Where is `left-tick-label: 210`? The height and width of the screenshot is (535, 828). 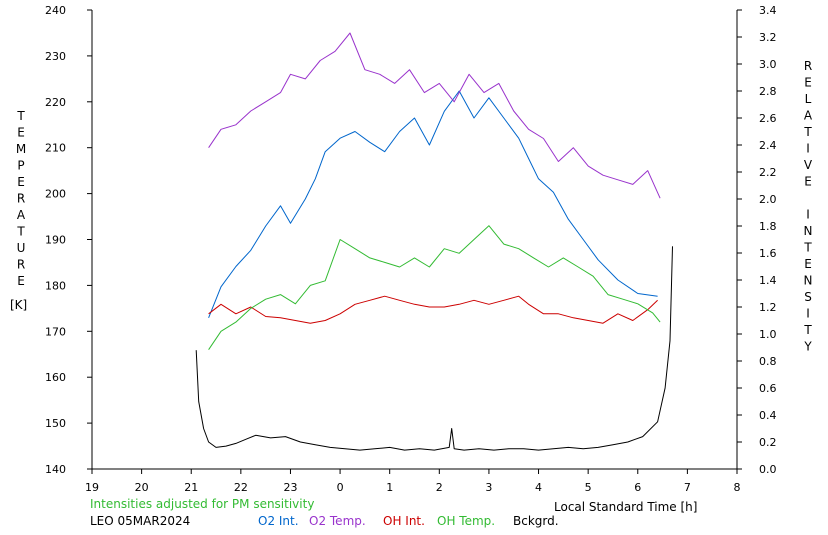 left-tick-label: 210 is located at coordinates (55, 148).